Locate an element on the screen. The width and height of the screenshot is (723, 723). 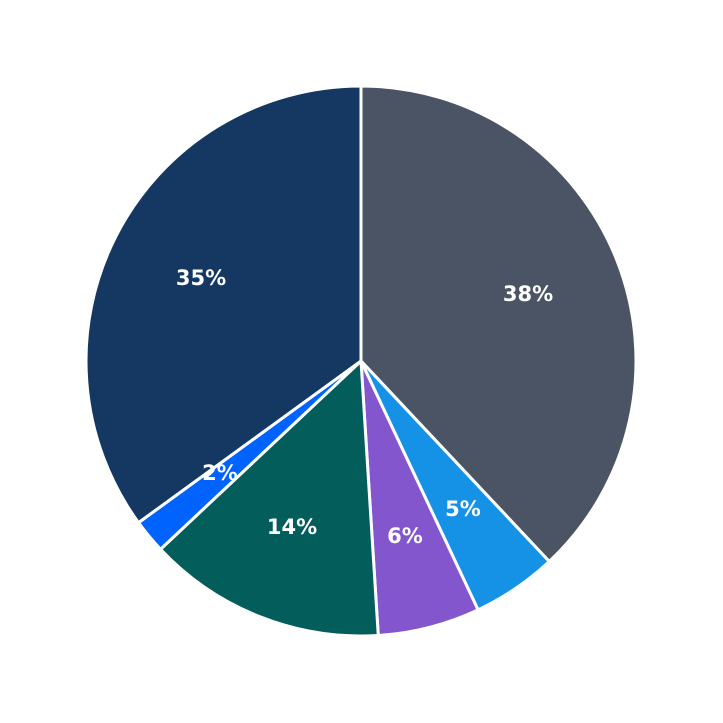
slice-label: 35% is located at coordinates (201, 278).